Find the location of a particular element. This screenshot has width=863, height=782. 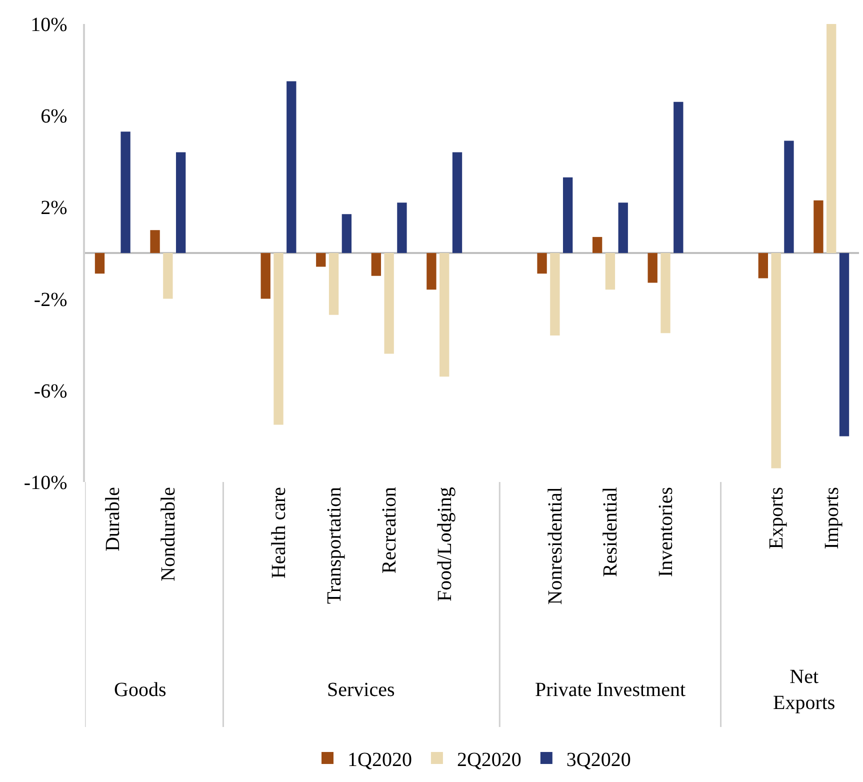

text: Services is located at coordinates (361, 690).